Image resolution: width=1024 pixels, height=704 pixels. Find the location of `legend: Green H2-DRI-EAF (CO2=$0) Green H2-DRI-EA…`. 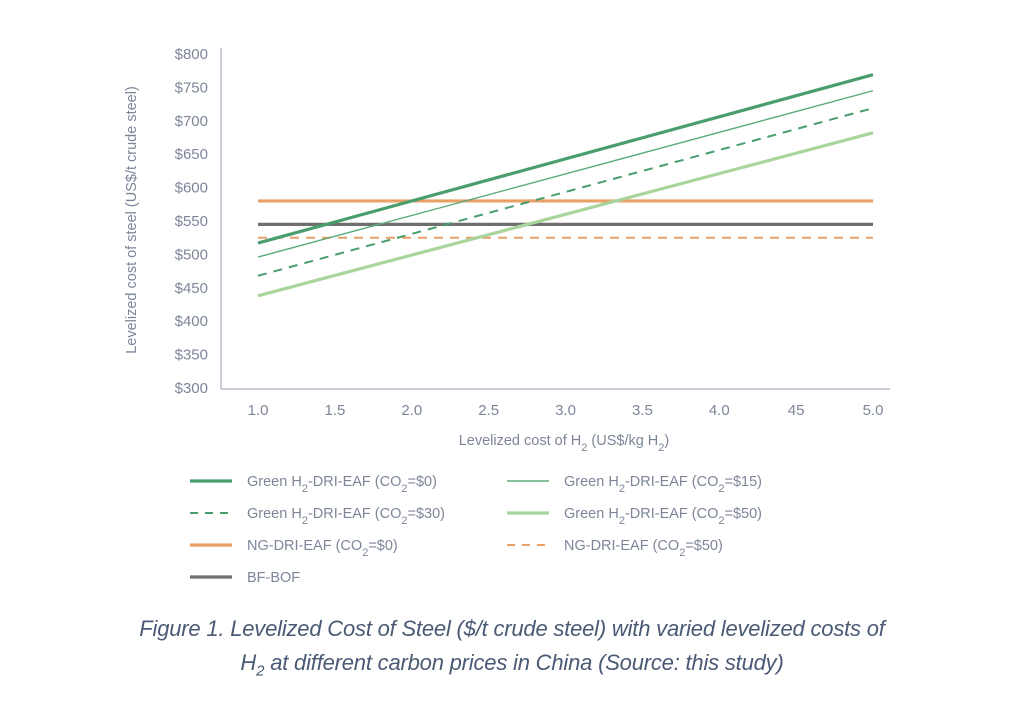

legend: Green H2-DRI-EAF (CO2=$0) Green H2-DRI-EA… is located at coordinates (476, 530).